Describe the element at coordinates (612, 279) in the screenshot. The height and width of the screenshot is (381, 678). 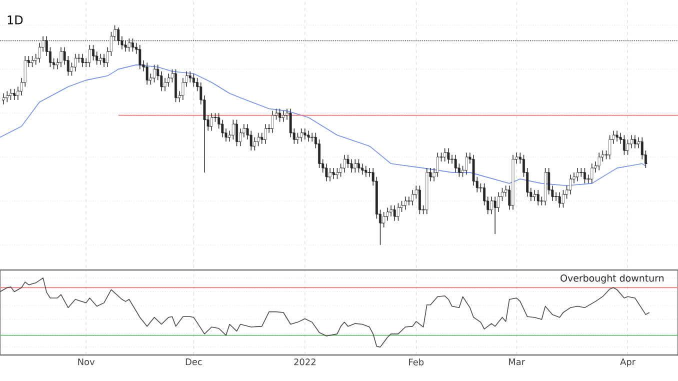
I see `annotation: Overbought downturn` at that location.